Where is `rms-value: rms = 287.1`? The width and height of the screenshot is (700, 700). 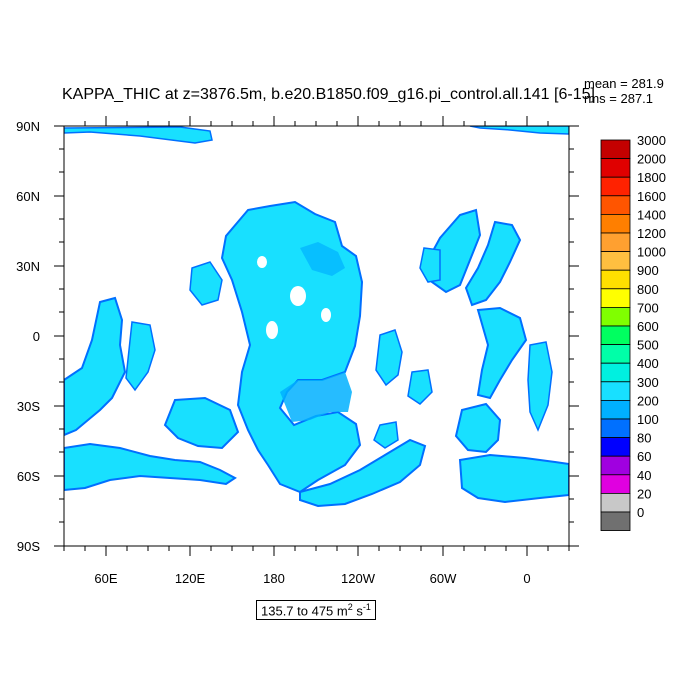
rms-value: rms = 287.1 is located at coordinates (619, 98).